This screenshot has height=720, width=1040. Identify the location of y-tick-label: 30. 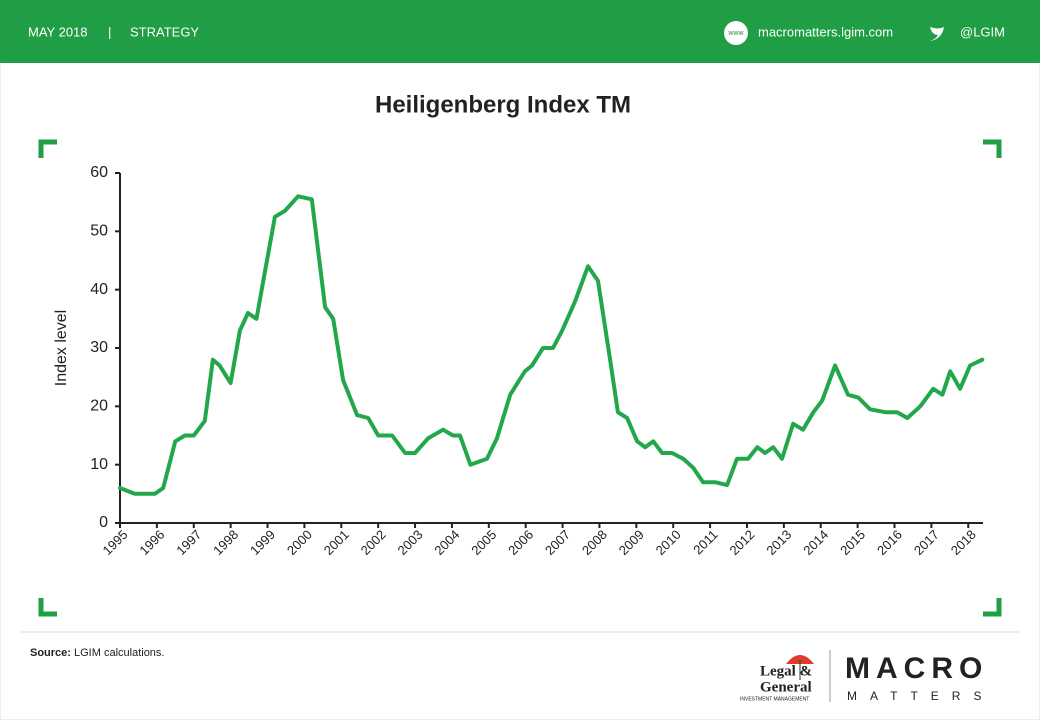
(99, 347).